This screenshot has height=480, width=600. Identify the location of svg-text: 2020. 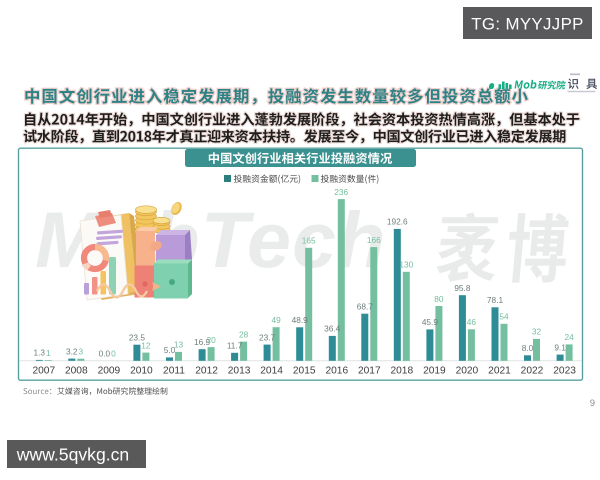
(467, 371).